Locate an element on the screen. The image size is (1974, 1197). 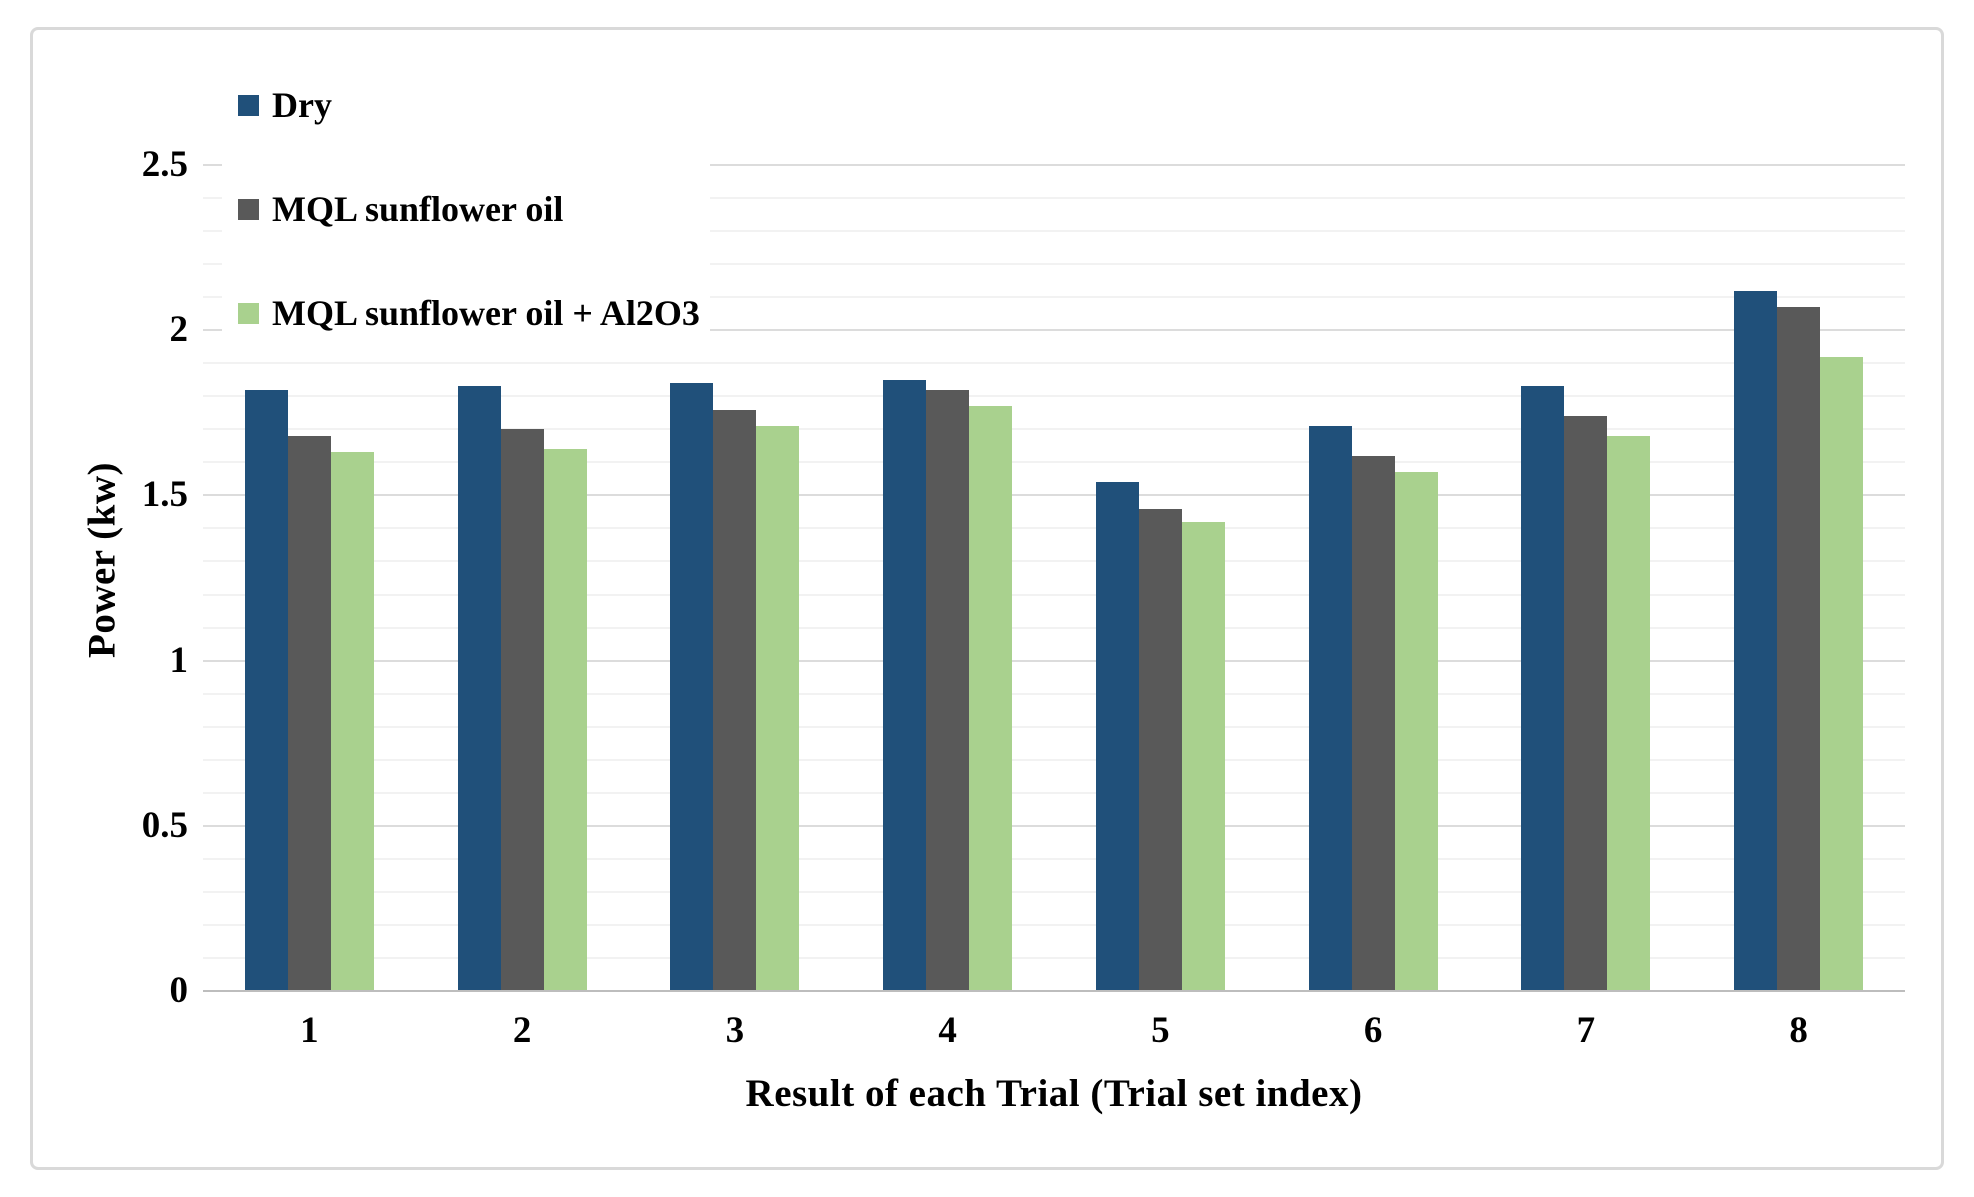
bar-series2-trial7 is located at coordinates (1586, 703).